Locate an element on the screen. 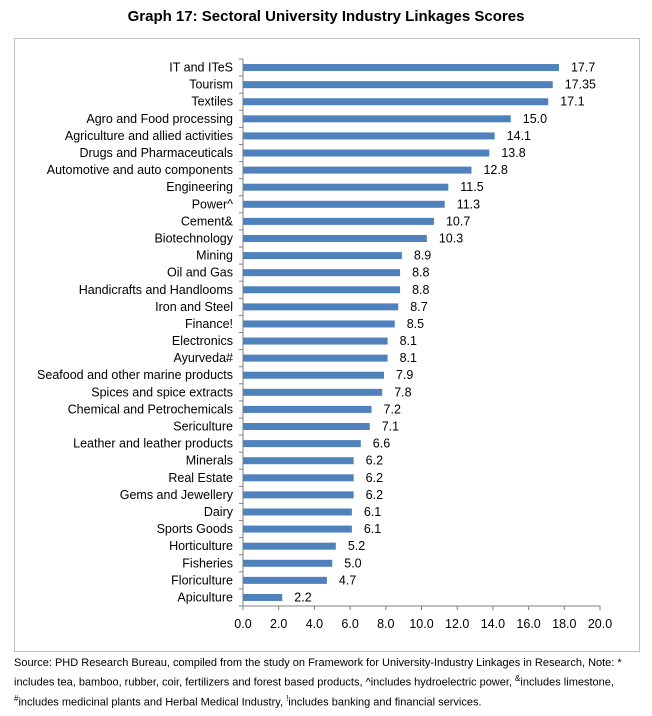 The image size is (652, 716). x-tick-label: 18.0 is located at coordinates (564, 624).